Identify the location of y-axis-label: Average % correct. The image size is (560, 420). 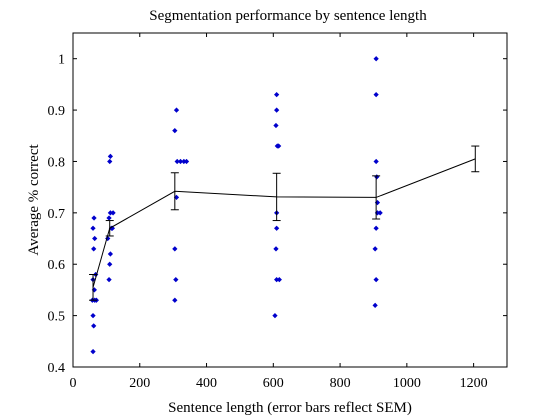
(34, 200).